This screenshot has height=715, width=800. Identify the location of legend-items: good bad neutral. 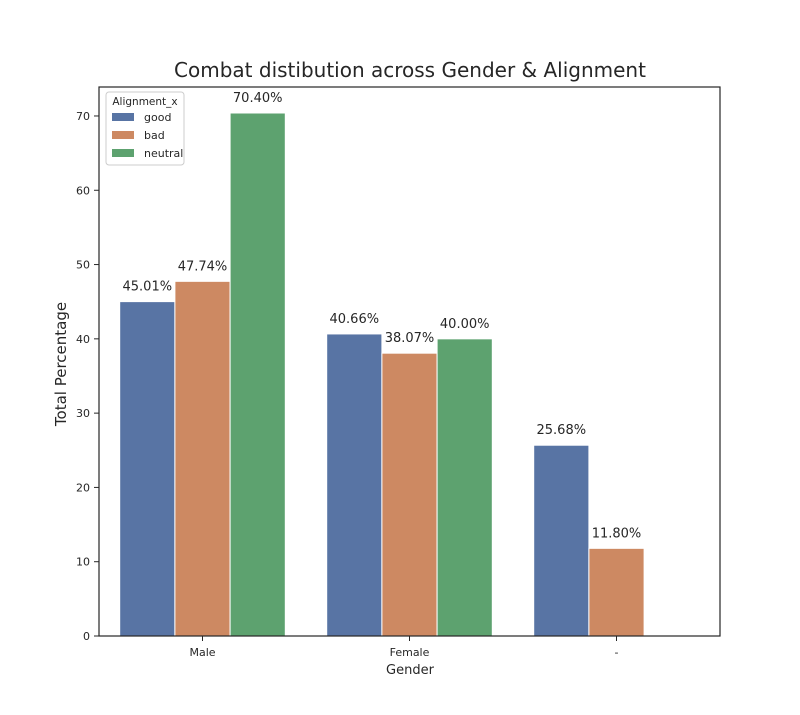
(147, 135).